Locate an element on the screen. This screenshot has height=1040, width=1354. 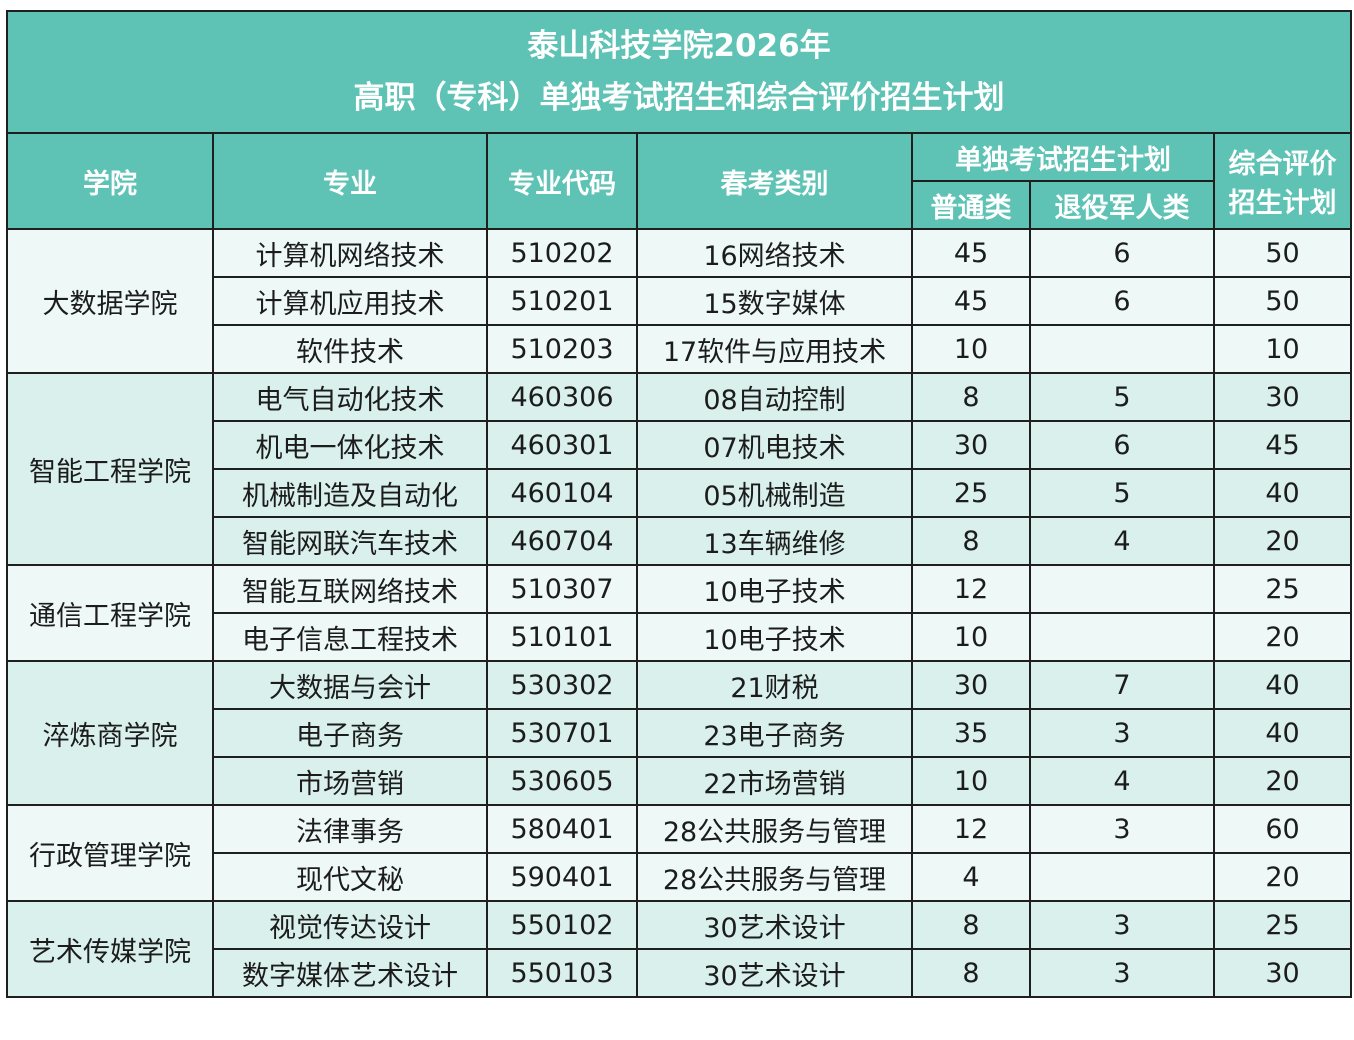
title-line-2: 高职（专科）单独考试招生和综合评价招生计划 is located at coordinates (679, 98).